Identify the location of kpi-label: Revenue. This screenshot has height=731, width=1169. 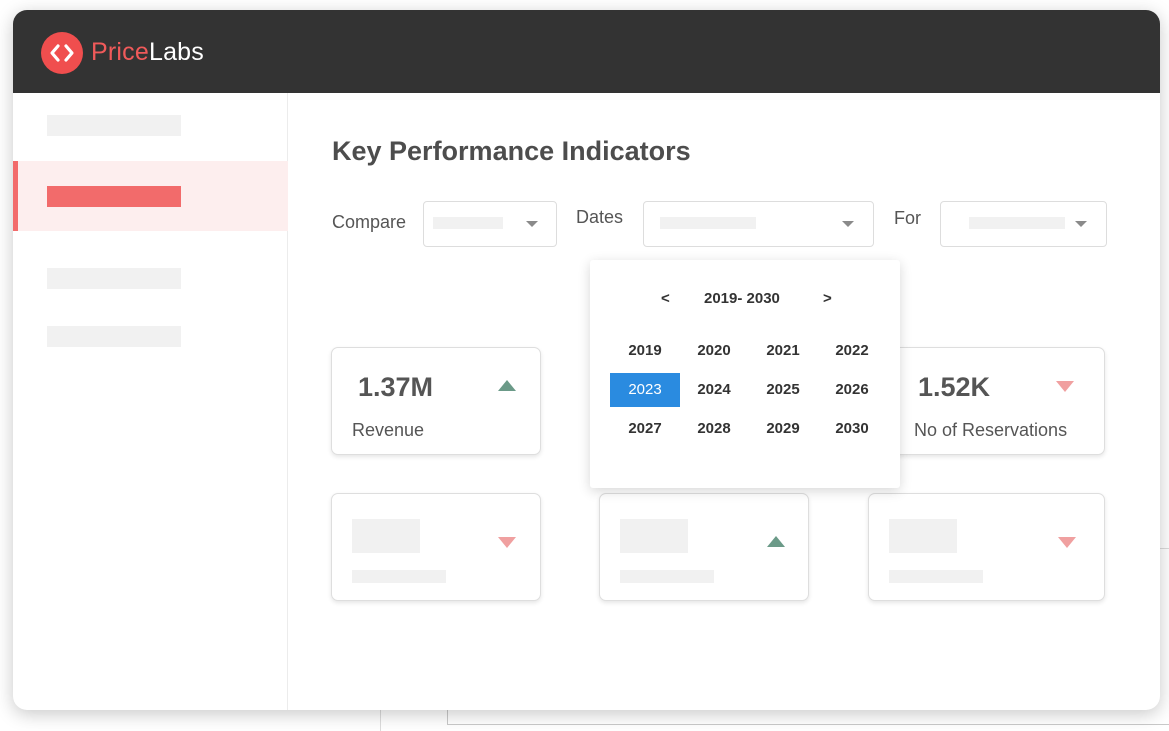
(388, 430).